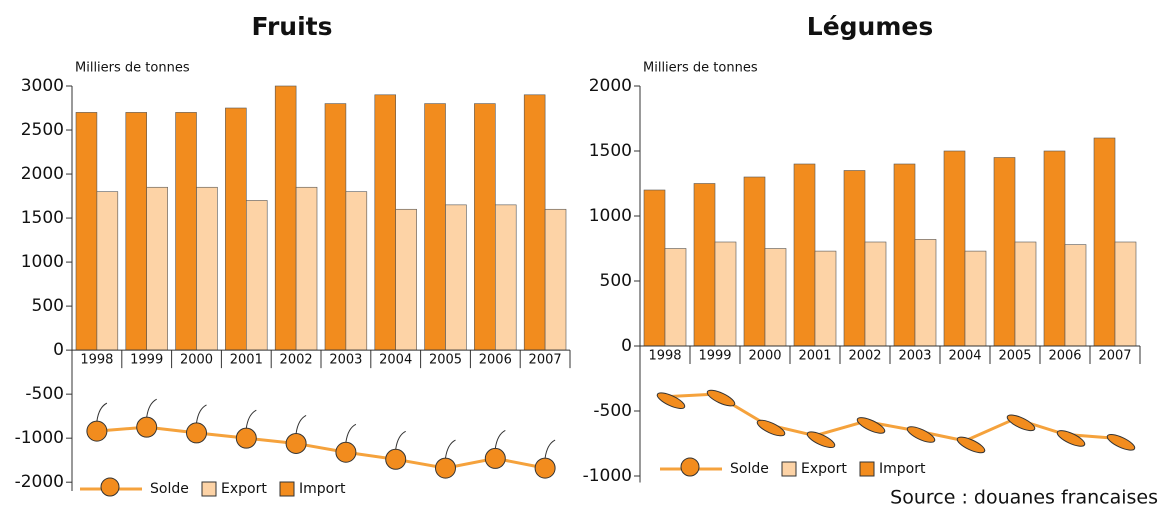 The height and width of the screenshot is (512, 1165). I want to click on y-tick-label: -1000, so click(607, 476).